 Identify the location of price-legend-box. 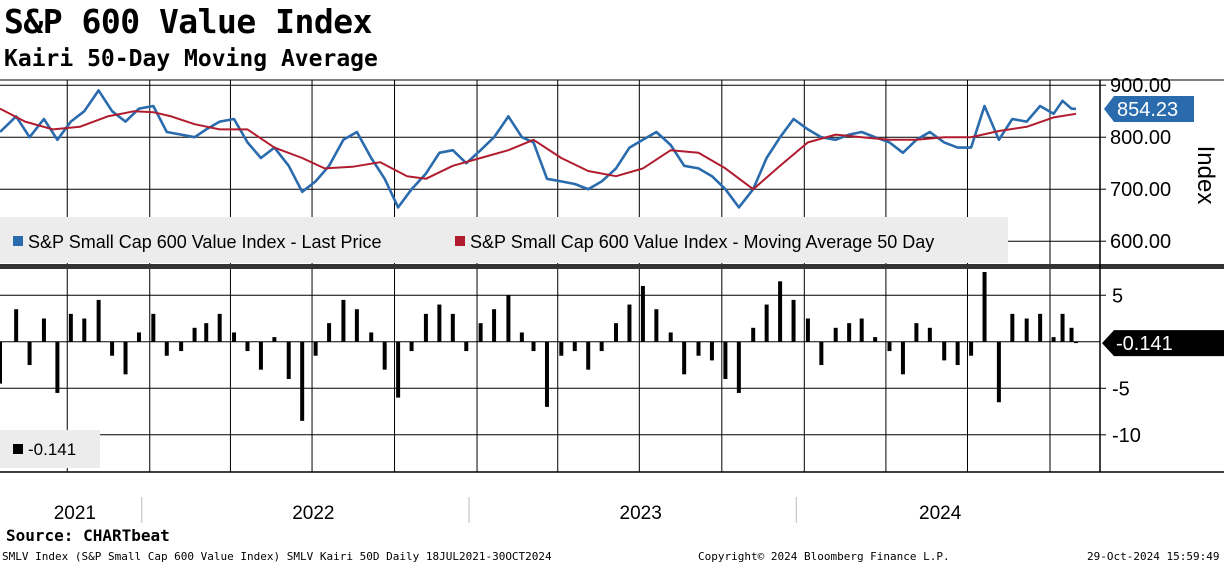
(504, 240).